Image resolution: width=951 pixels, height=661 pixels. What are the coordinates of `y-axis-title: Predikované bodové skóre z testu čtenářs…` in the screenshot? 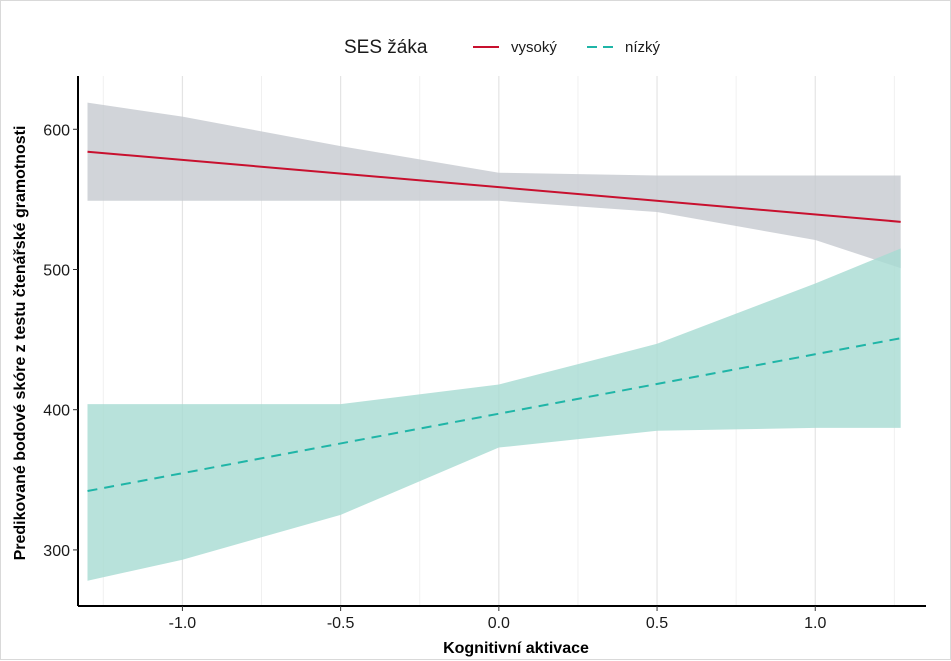 It's located at (20, 343).